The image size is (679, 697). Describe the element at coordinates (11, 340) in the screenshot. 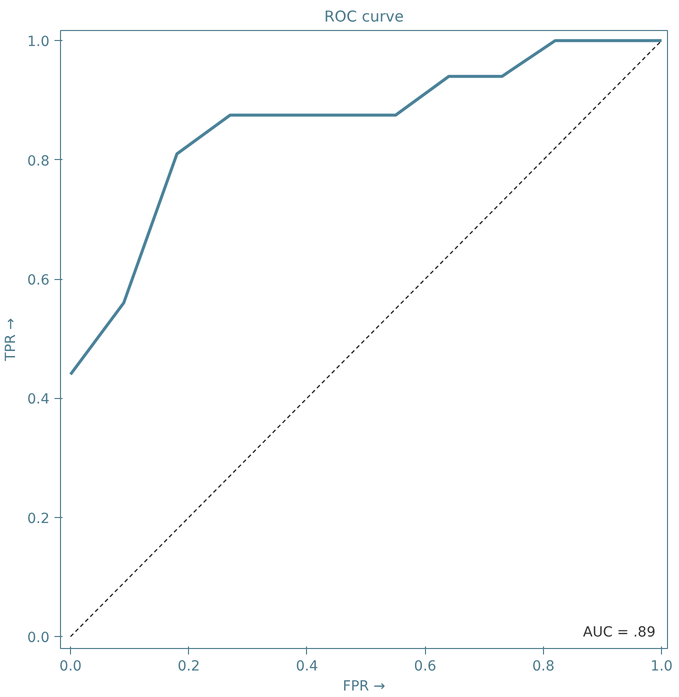

I see `y-axis-title: TPR →` at that location.